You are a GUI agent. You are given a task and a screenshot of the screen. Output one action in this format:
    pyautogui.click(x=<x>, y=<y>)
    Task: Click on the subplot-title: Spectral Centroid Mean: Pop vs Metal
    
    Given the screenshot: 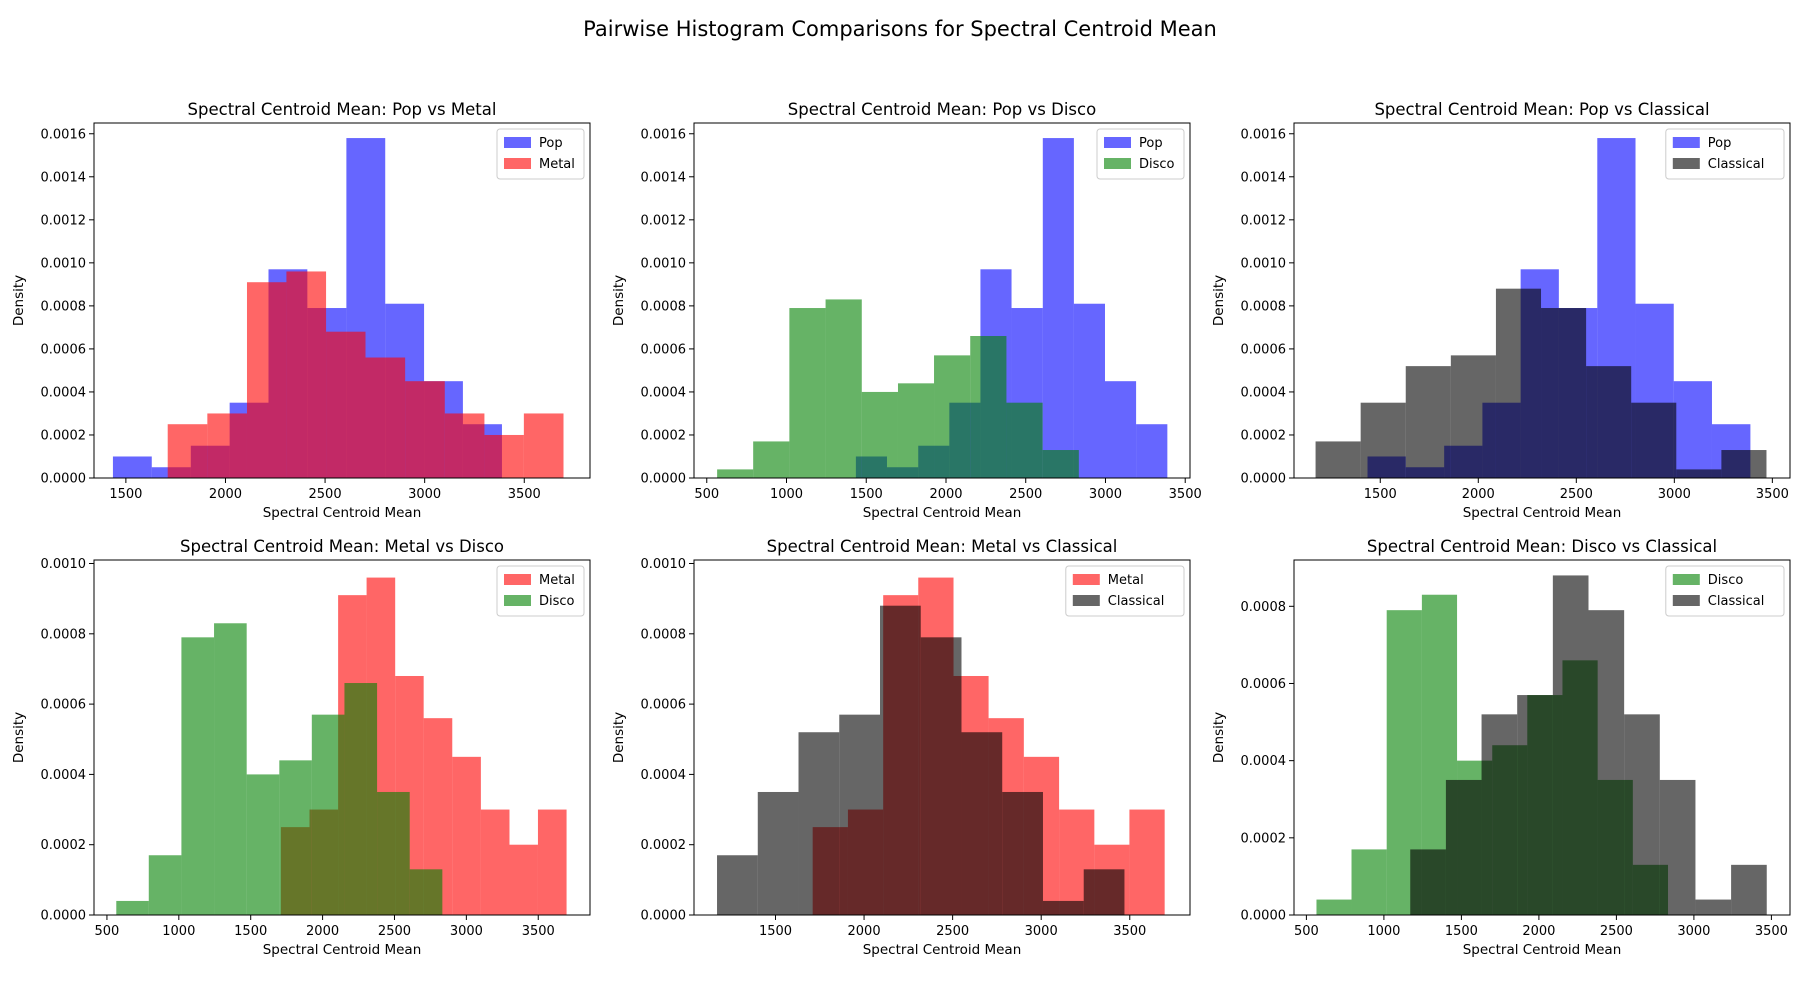 What is the action you would take?
    pyautogui.click(x=342, y=109)
    